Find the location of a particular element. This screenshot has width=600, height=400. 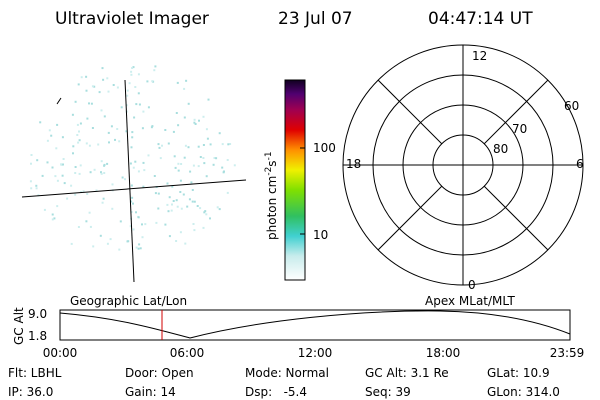

status-field: Mode: Normal is located at coordinates (287, 373).